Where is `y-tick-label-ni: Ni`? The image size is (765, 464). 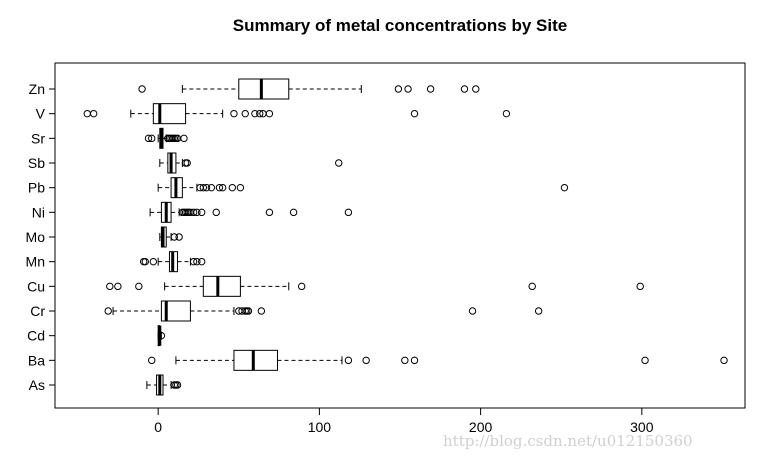
y-tick-label-ni: Ni is located at coordinates (38, 212).